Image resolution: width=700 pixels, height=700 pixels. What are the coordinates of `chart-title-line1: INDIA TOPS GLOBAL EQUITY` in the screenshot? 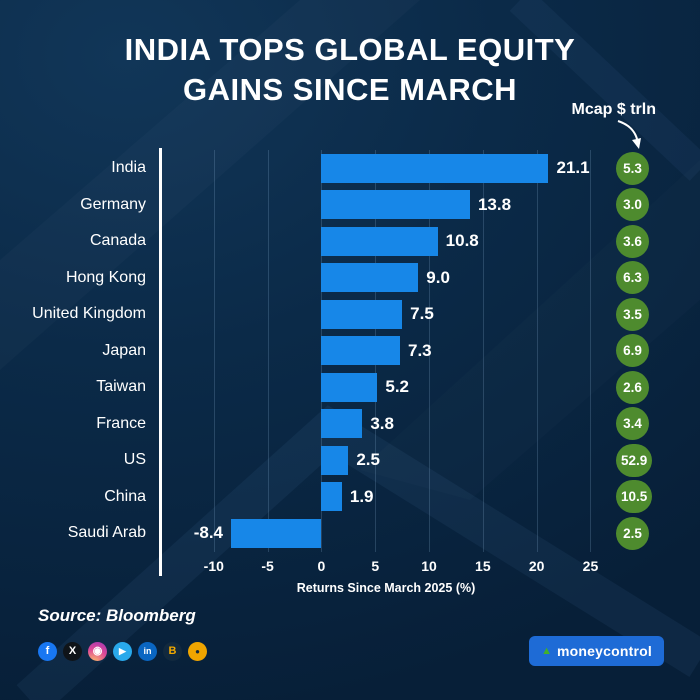 It's located at (350, 49).